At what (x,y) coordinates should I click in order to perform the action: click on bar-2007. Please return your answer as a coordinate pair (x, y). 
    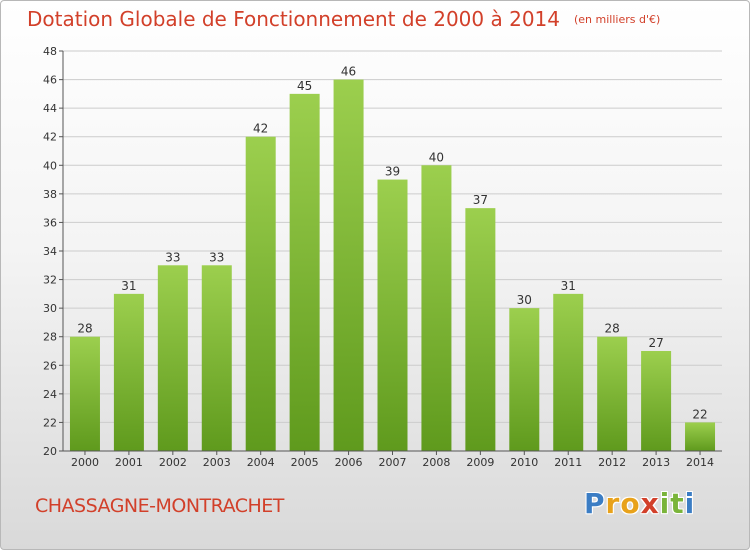
    Looking at the image, I should click on (392, 315).